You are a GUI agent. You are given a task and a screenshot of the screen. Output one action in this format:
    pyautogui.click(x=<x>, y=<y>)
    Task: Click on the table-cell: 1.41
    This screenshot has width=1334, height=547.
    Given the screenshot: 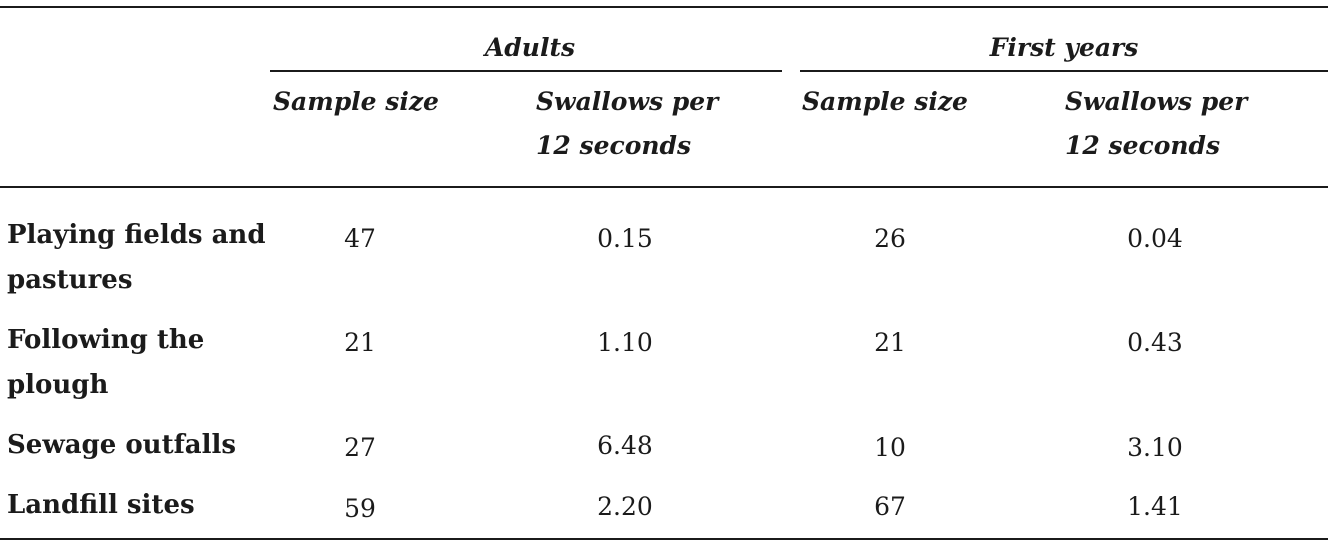 What is the action you would take?
    pyautogui.click(x=1155, y=506)
    